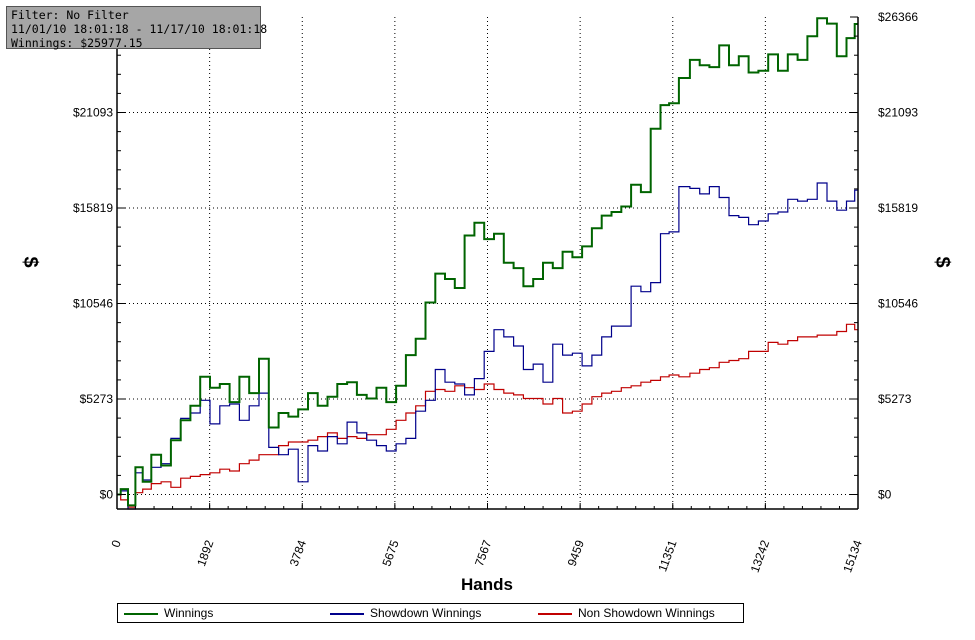 Image resolution: width=975 pixels, height=640 pixels. I want to click on x-tick-label: 13242, so click(760, 556).